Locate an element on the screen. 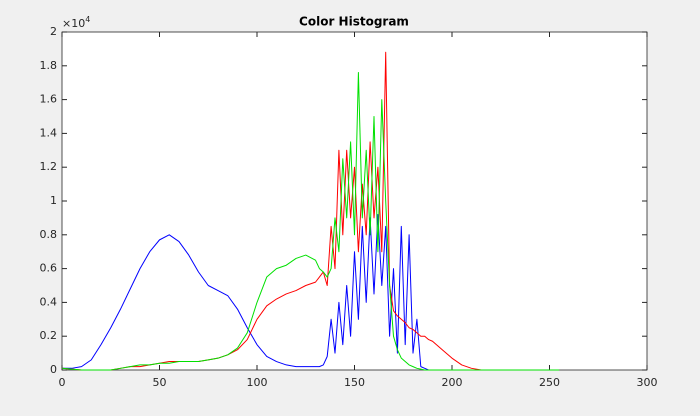  x-tick-label: 100 is located at coordinates (257, 382).